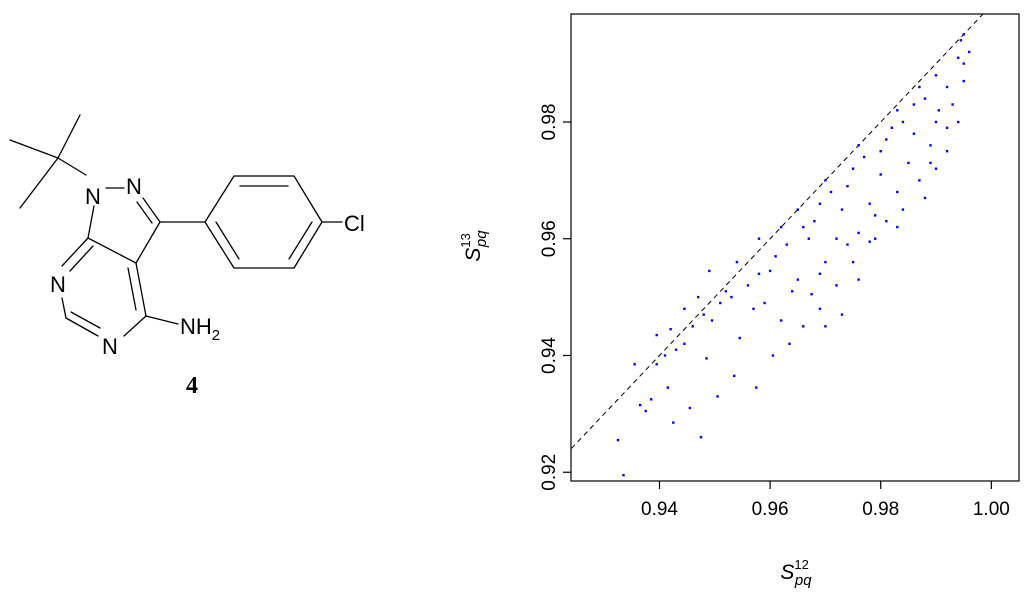  I want to click on compound-number: 4, so click(192, 386).